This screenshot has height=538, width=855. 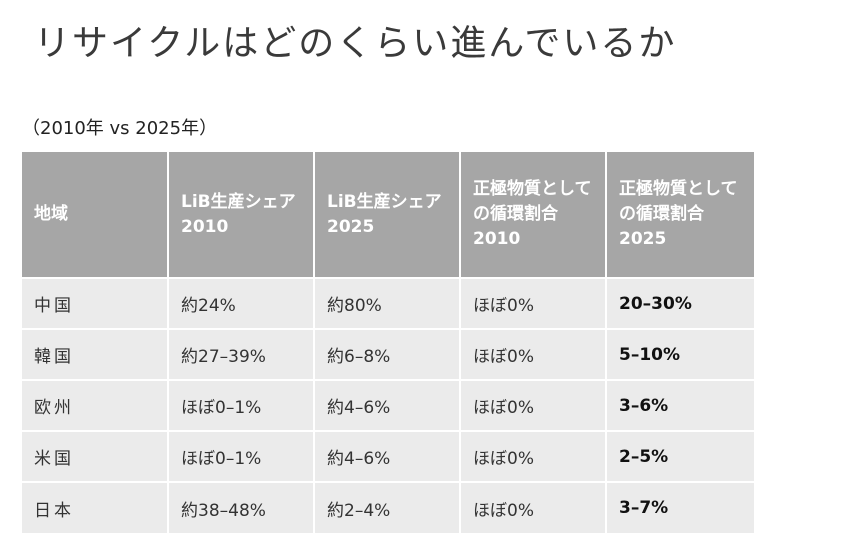 What do you see at coordinates (95, 215) in the screenshot?
I see `header-region: 地域` at bounding box center [95, 215].